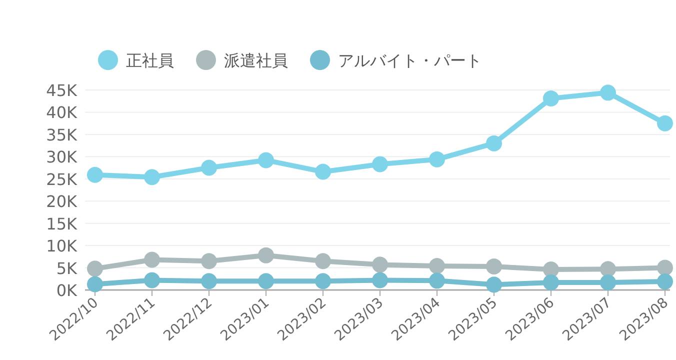  What do you see at coordinates (67, 268) in the screenshot?
I see `y-tick-label: 5K` at bounding box center [67, 268].